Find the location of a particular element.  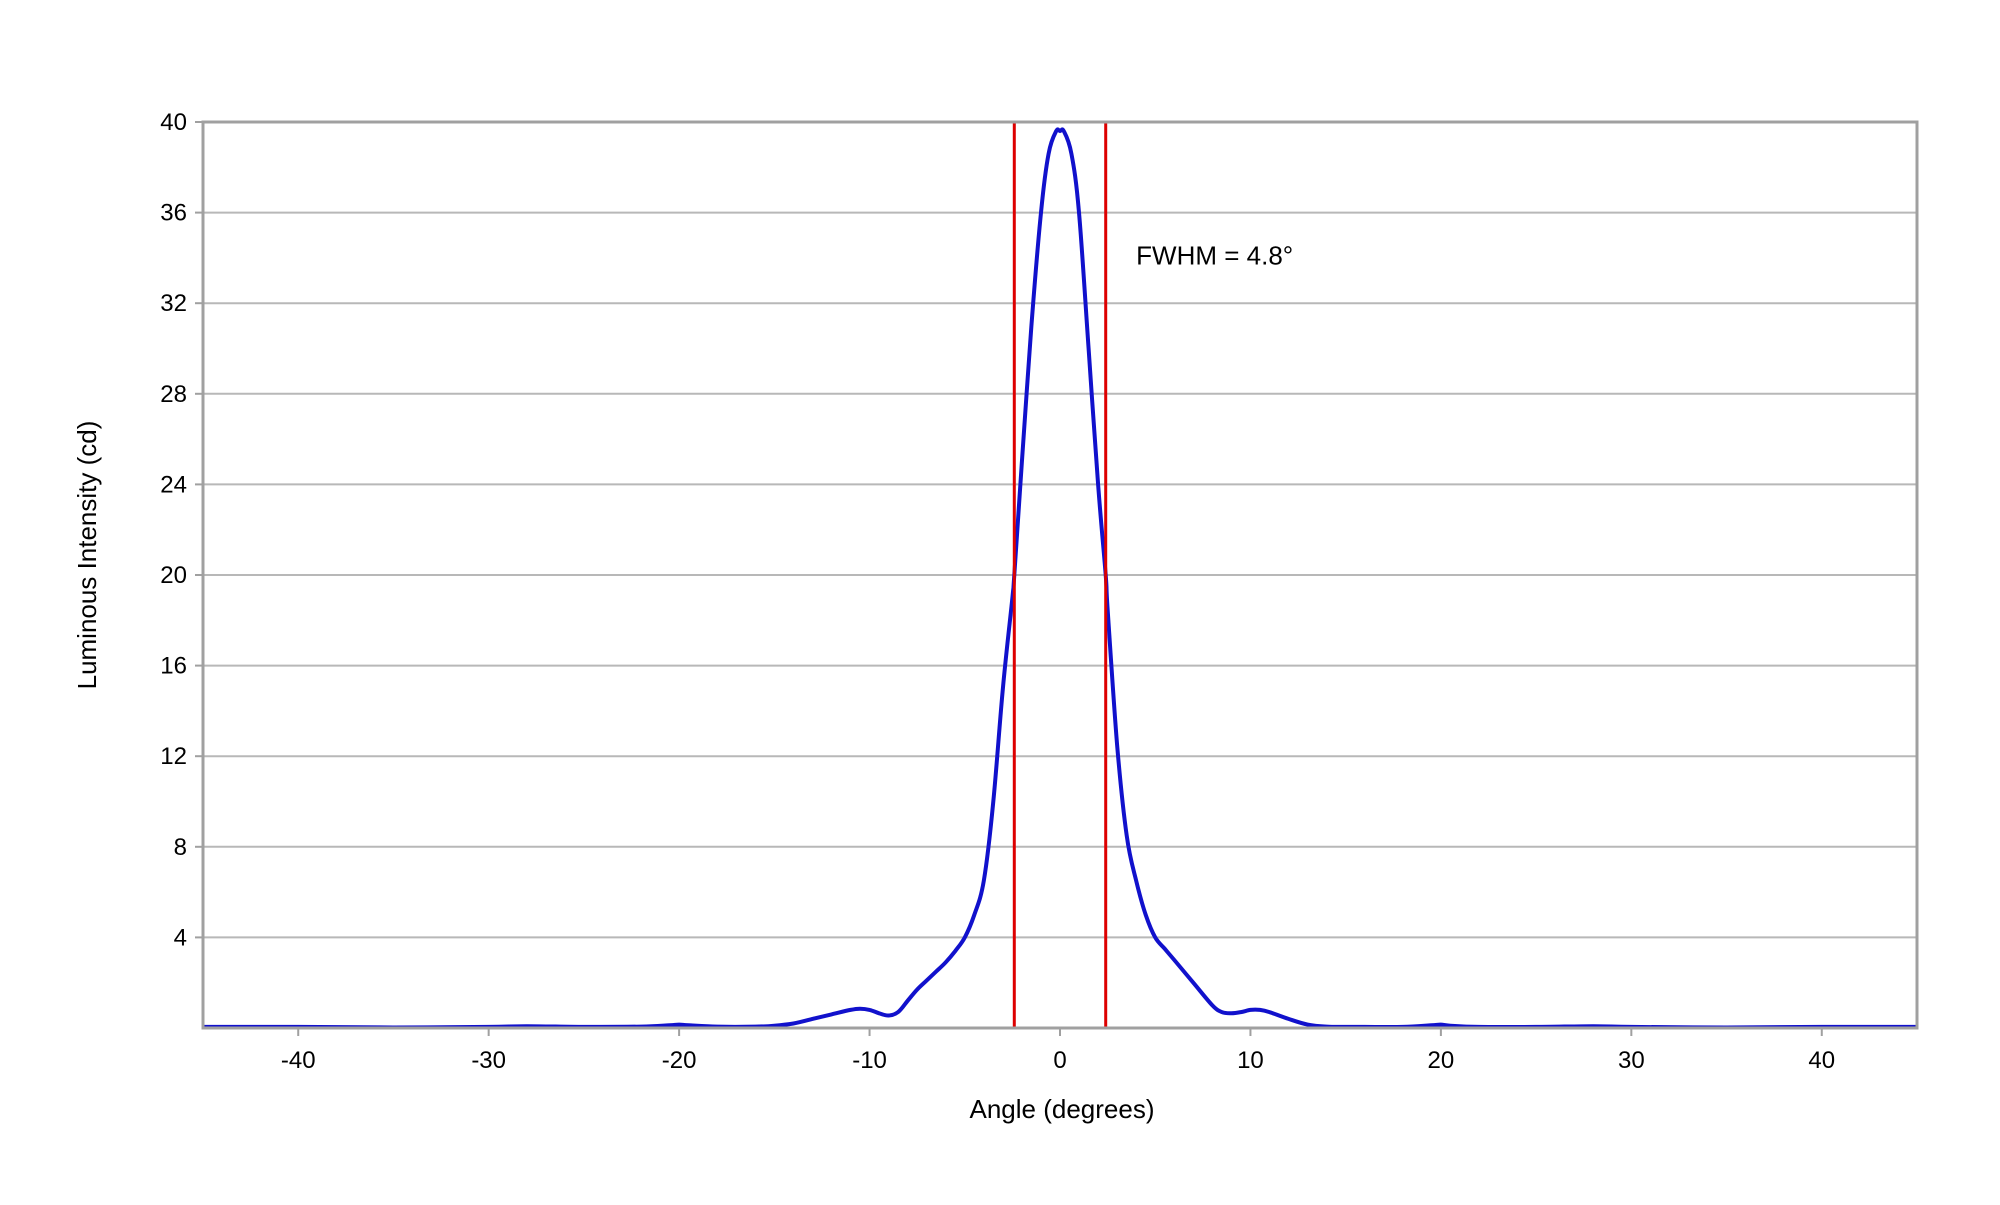

x-tick-label: 20 is located at coordinates (1441, 1060).